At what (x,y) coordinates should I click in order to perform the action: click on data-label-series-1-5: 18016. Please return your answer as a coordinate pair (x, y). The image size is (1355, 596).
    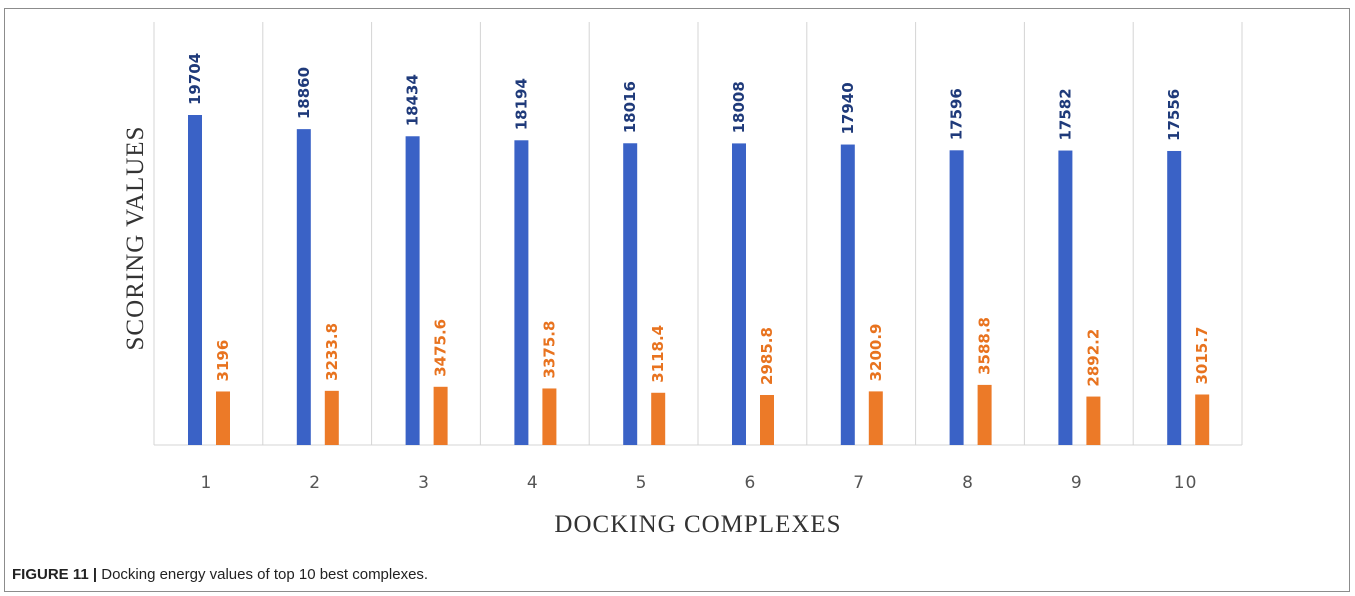
    Looking at the image, I should click on (630, 107).